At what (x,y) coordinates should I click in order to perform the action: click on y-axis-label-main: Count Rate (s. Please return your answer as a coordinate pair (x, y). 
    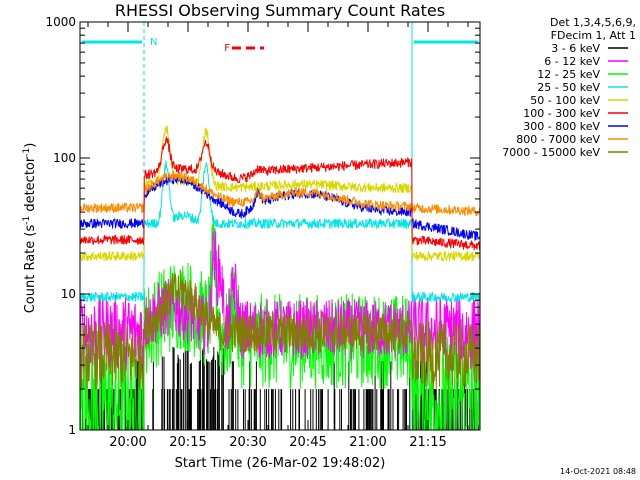
    Looking at the image, I should click on (30, 269).